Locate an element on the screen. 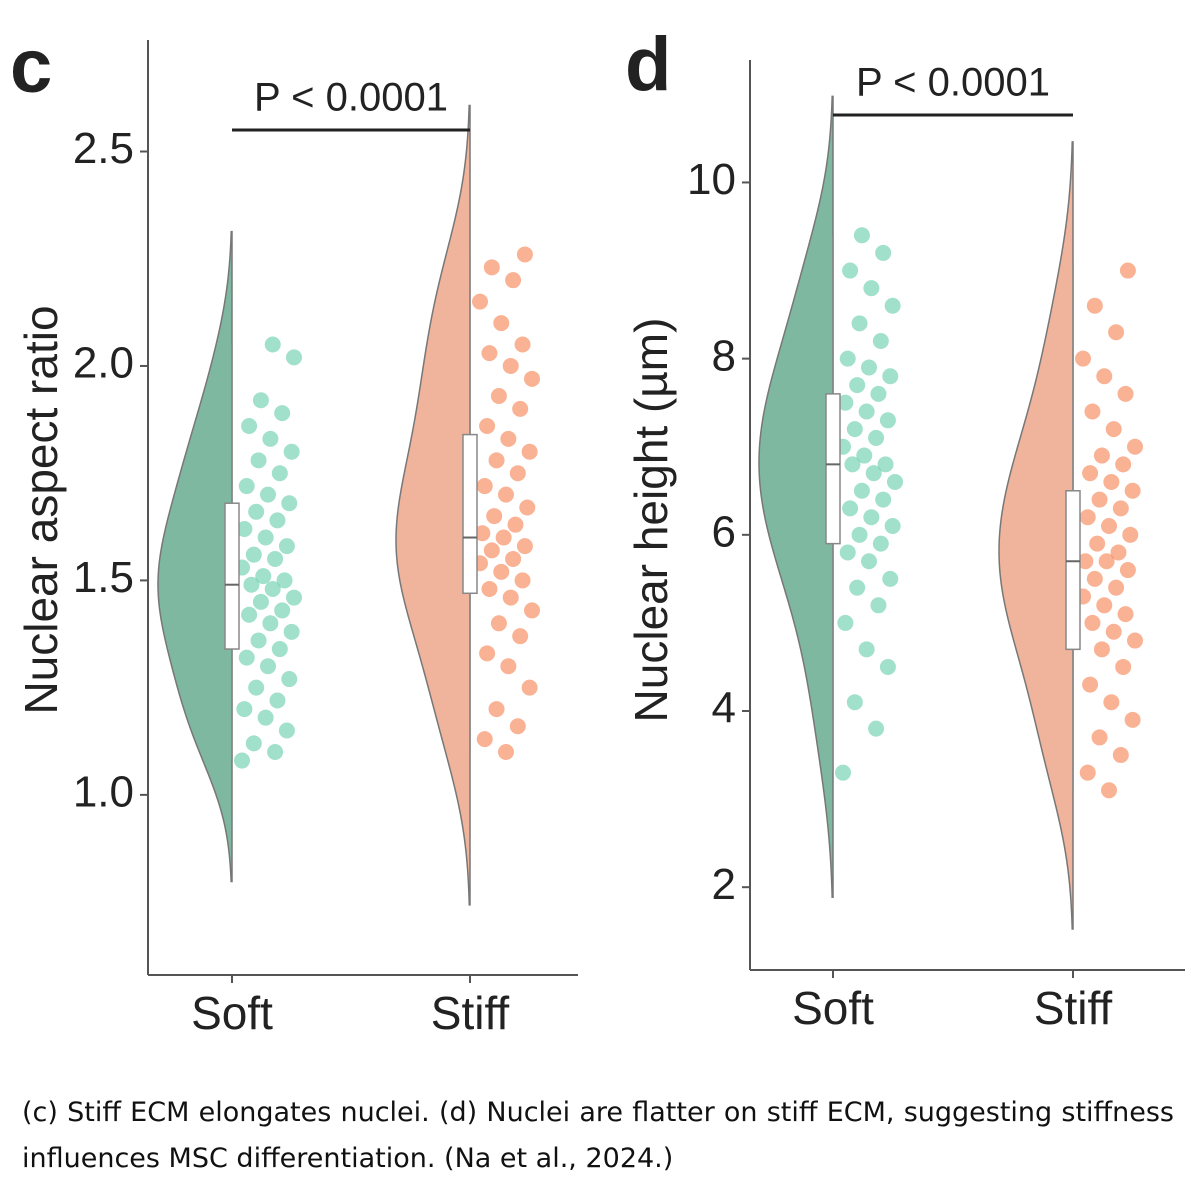 This screenshot has height=1204, width=1200. y-axis-label: Nuclear height (µm) is located at coordinates (651, 520).